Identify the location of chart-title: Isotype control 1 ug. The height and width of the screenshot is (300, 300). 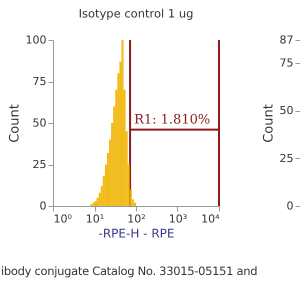
(136, 13).